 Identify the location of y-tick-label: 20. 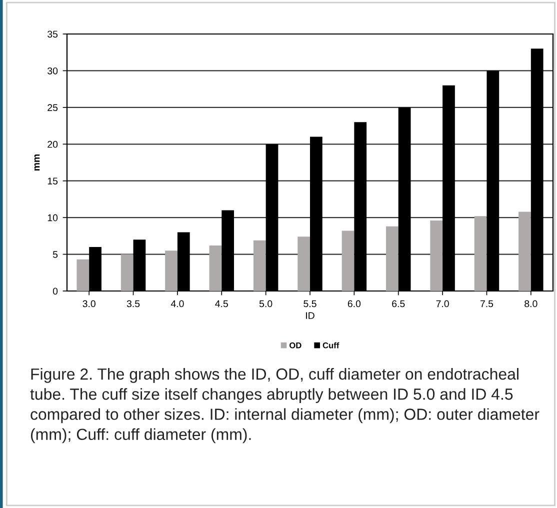
(53, 144).